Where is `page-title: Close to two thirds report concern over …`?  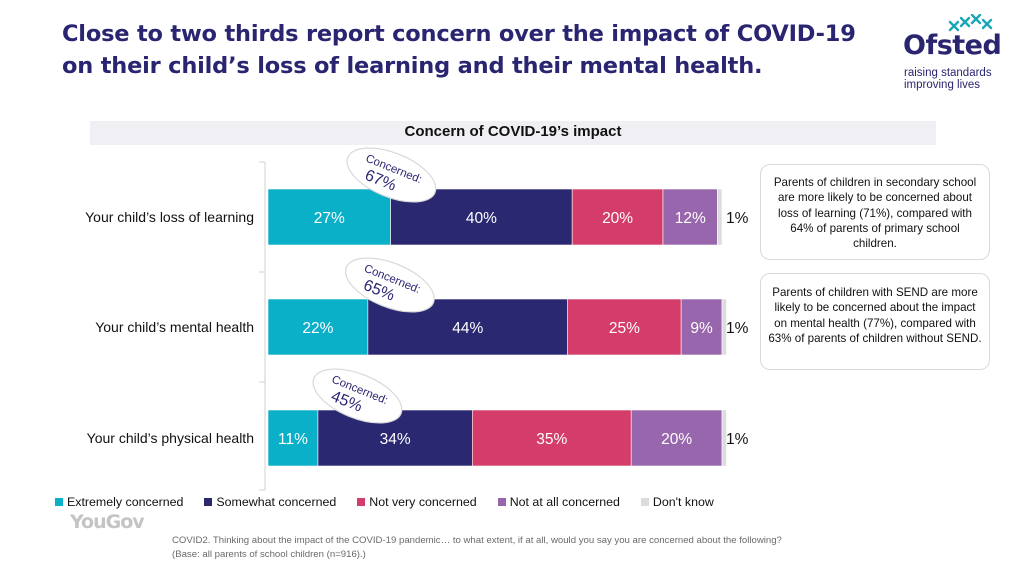 page-title: Close to two thirds report concern over … is located at coordinates (482, 50).